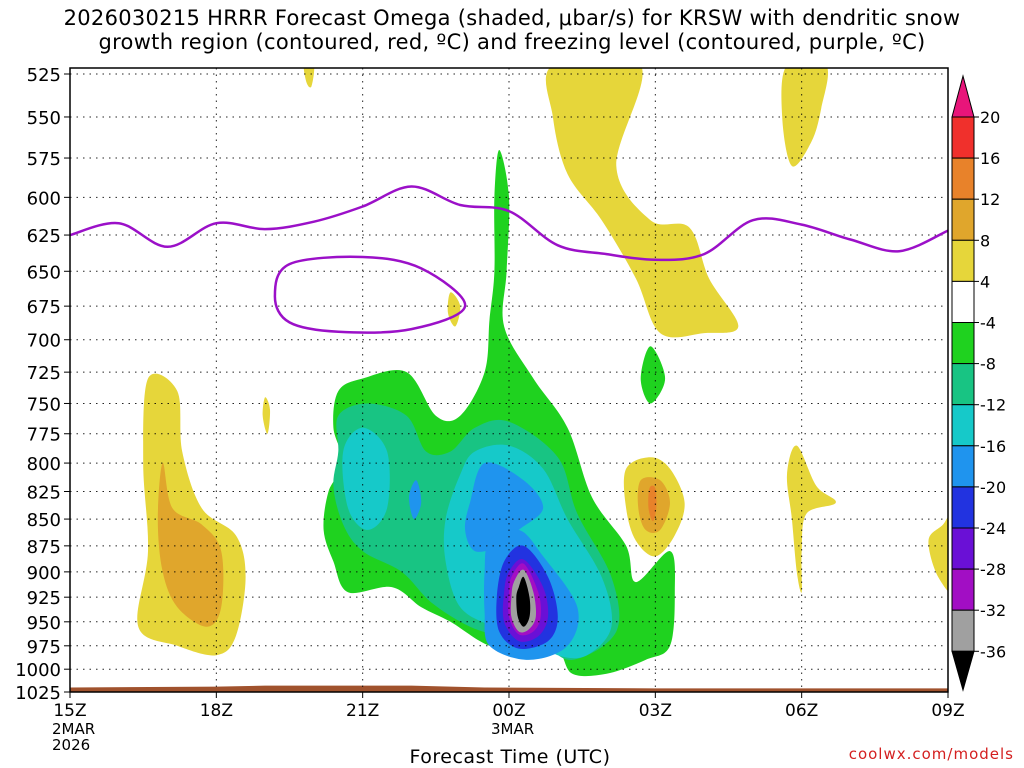 This screenshot has height=768, width=1024. What do you see at coordinates (988, 323) in the screenshot?
I see `colorbar-label: -4` at bounding box center [988, 323].